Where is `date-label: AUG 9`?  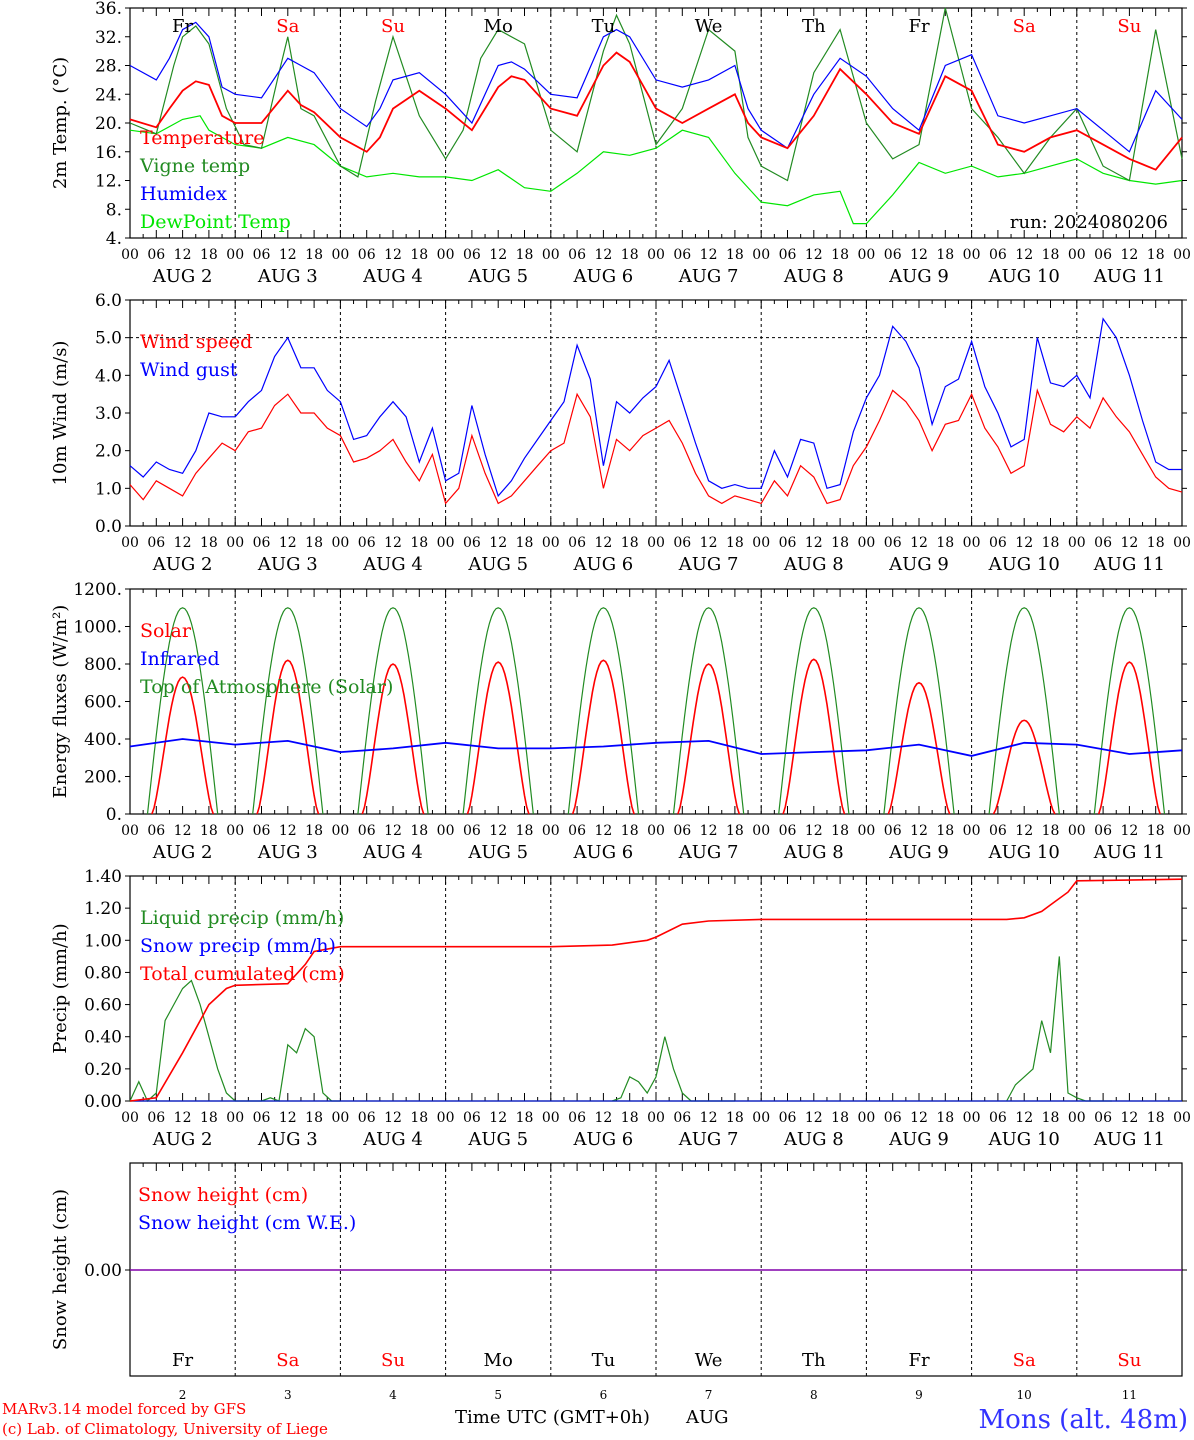 date-label: AUG 9 is located at coordinates (918, 1139).